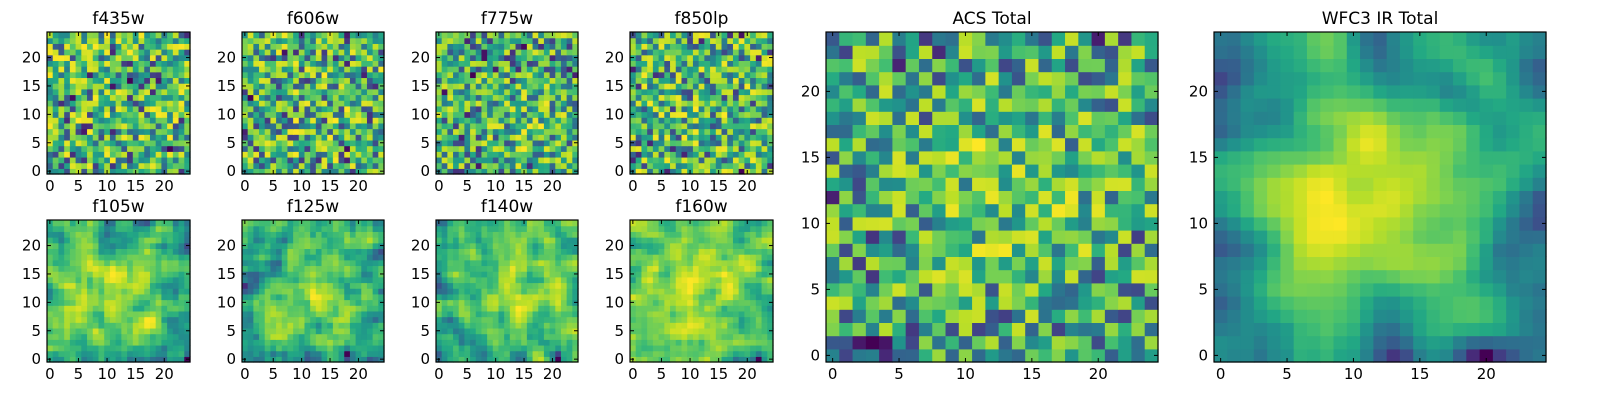  Describe the element at coordinates (119, 291) in the screenshot. I see `heatmap-cells` at that location.